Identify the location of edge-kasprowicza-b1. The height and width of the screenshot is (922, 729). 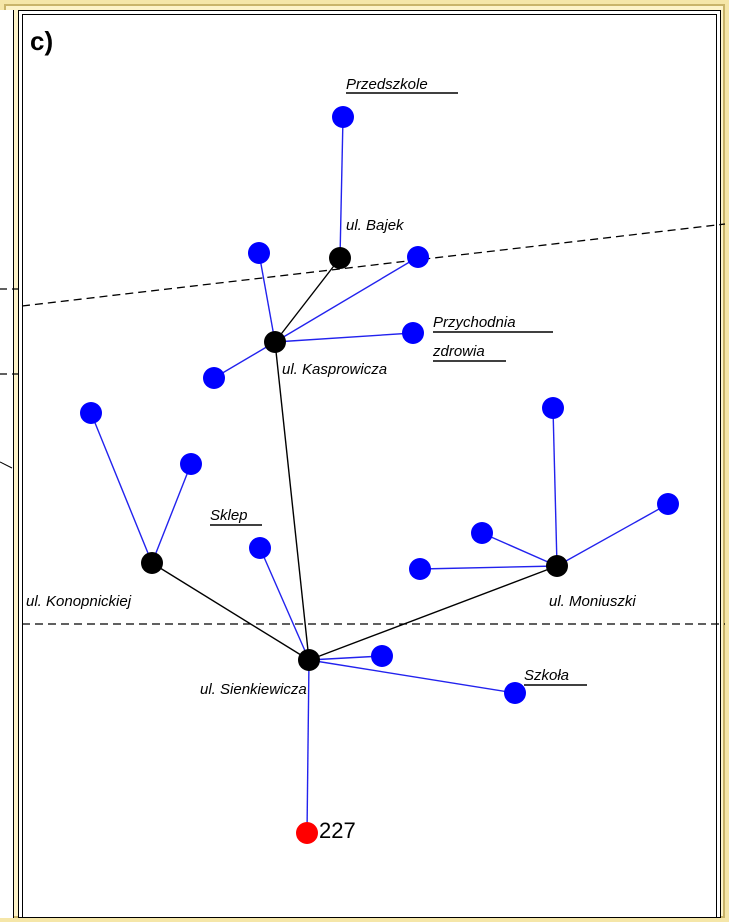
(267, 297).